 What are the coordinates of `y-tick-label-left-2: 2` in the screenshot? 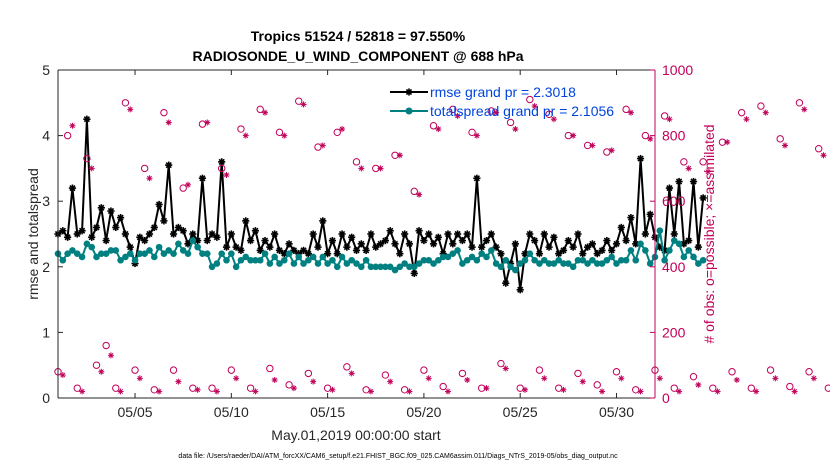 It's located at (46, 267).